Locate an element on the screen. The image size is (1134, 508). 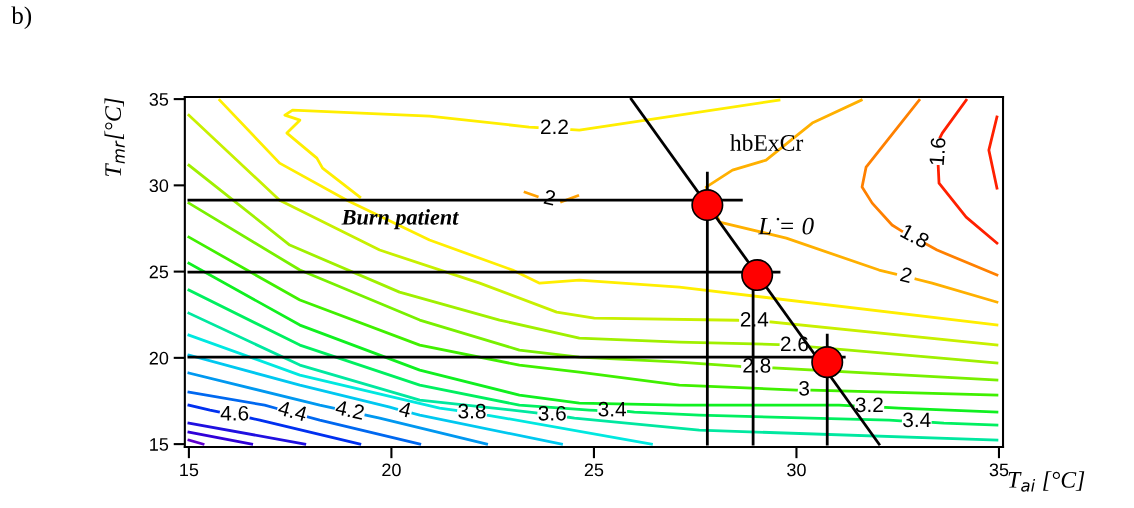
x-tick-label: 30 is located at coordinates (796, 470).